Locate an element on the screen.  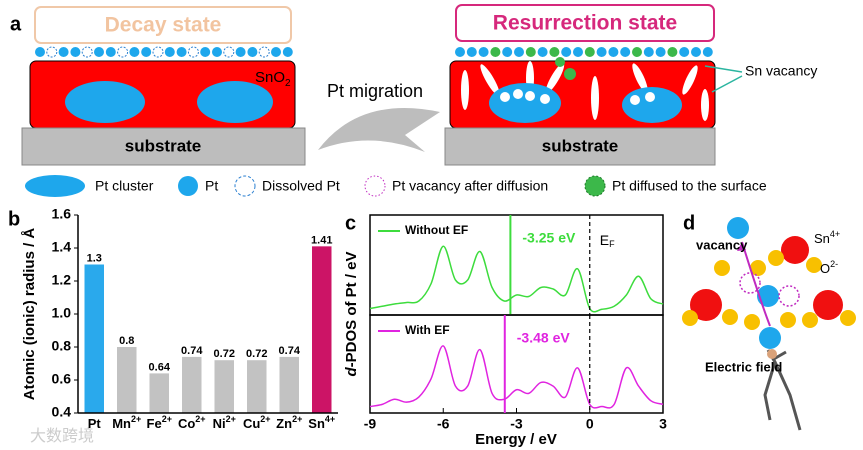
x-tick-label: Co2+ is located at coordinates (192, 422).